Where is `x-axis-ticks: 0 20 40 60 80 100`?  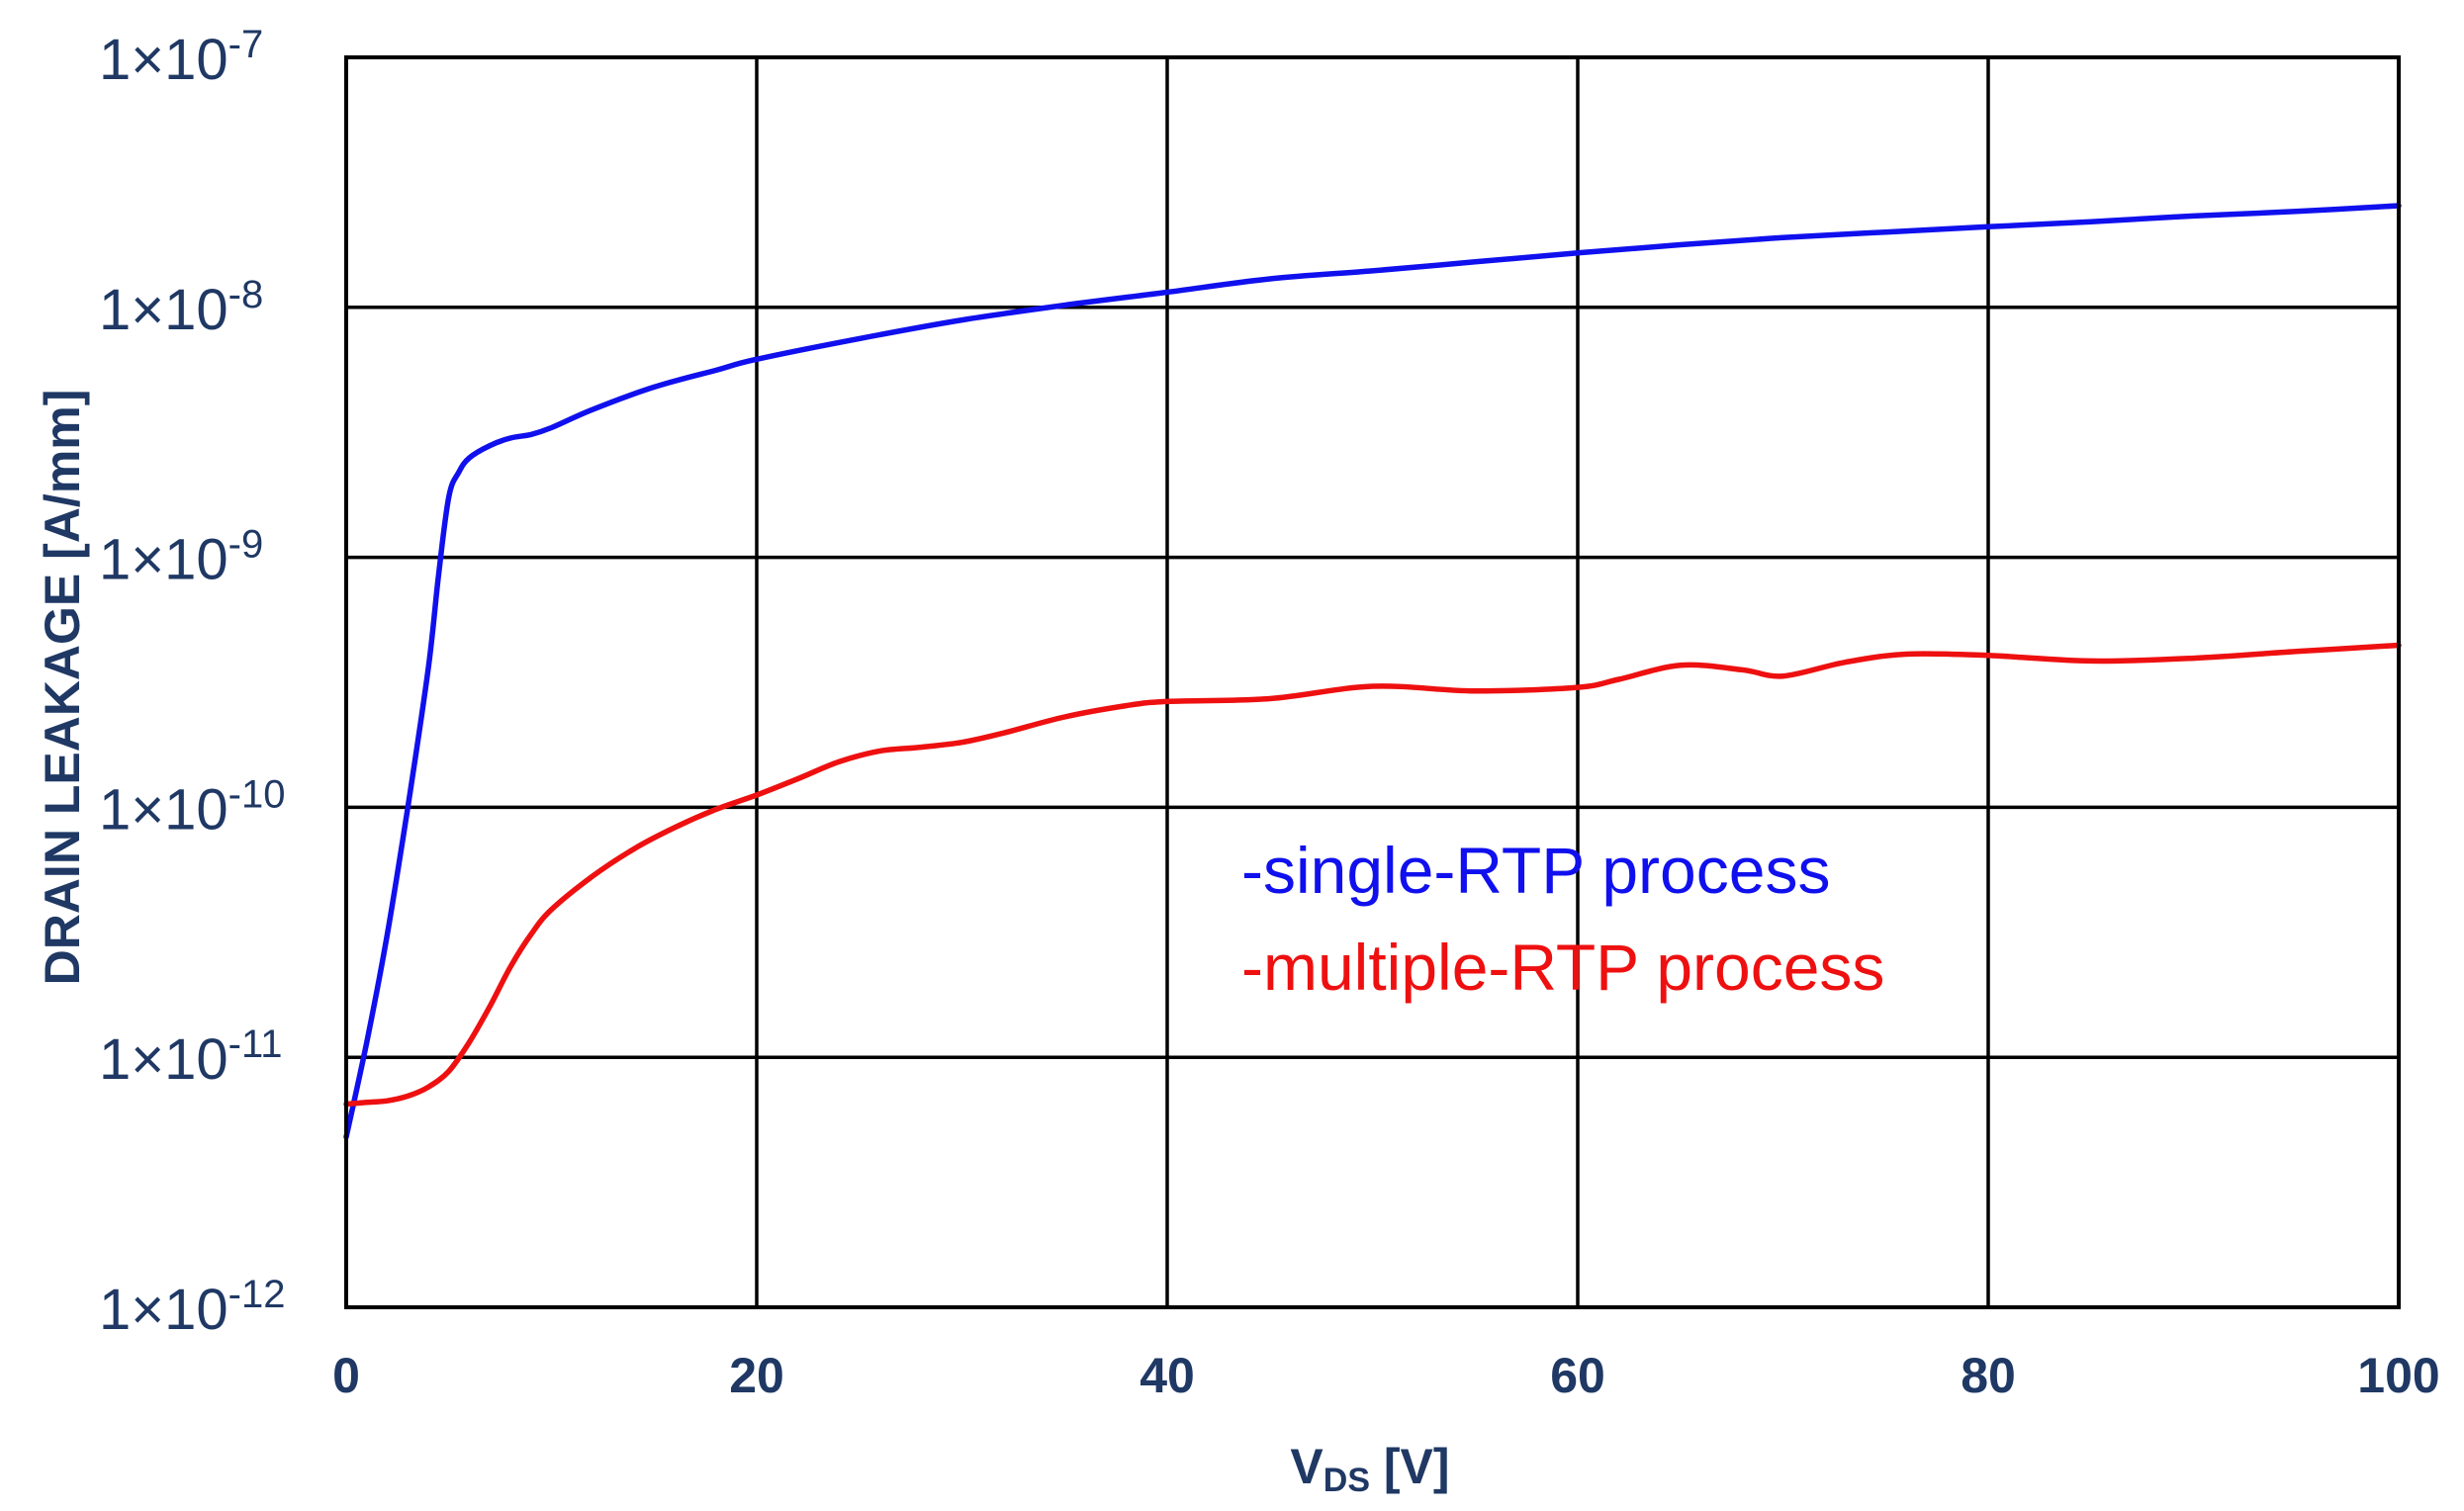
x-axis-ticks: 0 20 40 60 80 100 is located at coordinates (1386, 1375).